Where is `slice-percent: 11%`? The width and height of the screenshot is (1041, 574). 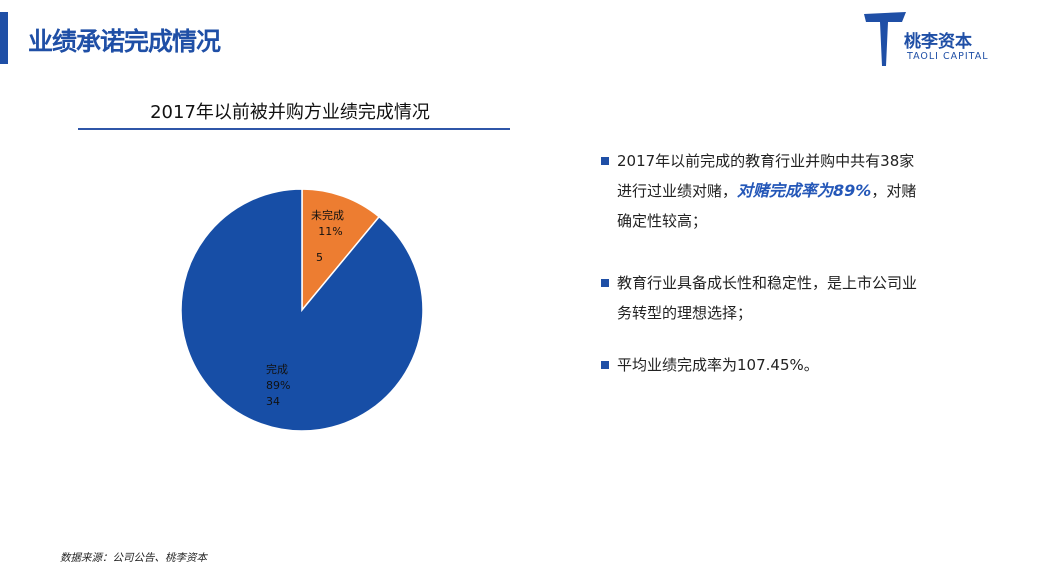 slice-percent: 11% is located at coordinates (330, 231).